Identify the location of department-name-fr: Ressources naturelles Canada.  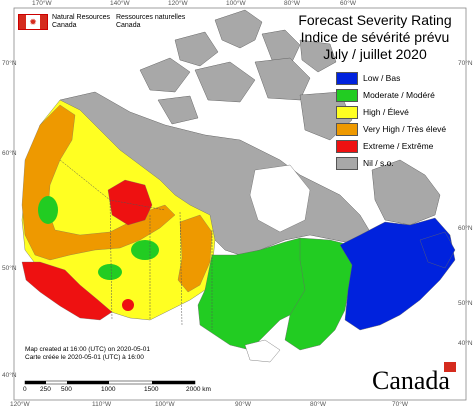
(150, 21).